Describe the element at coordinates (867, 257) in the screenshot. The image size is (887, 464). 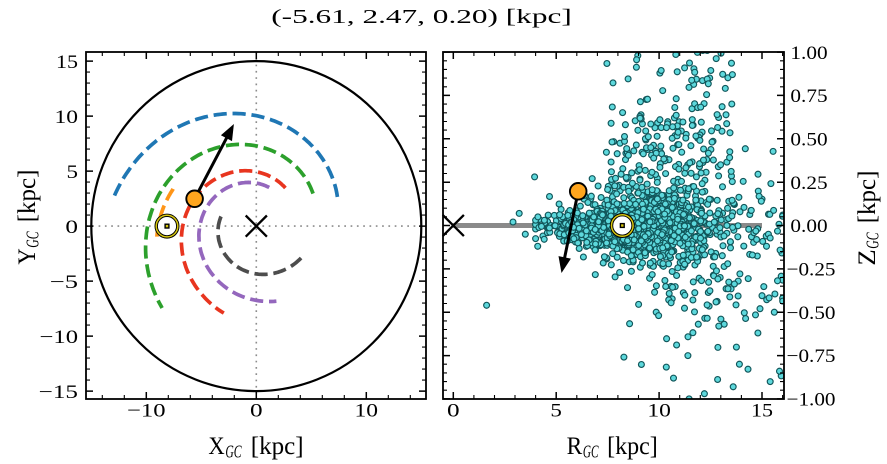
I see `svg-text: Z` at that location.